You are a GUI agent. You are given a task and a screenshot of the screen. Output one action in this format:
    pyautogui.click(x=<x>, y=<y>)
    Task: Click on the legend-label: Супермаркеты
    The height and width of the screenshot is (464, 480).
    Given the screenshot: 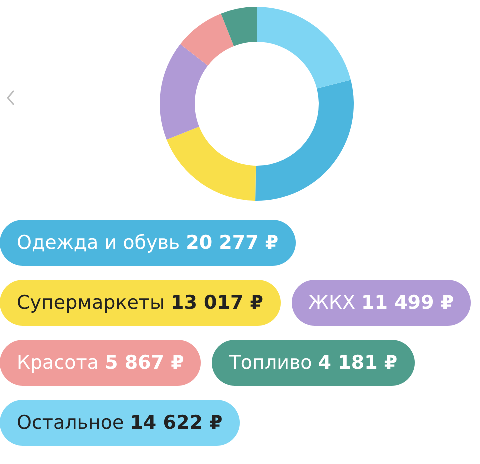 What is the action you would take?
    pyautogui.click(x=91, y=303)
    